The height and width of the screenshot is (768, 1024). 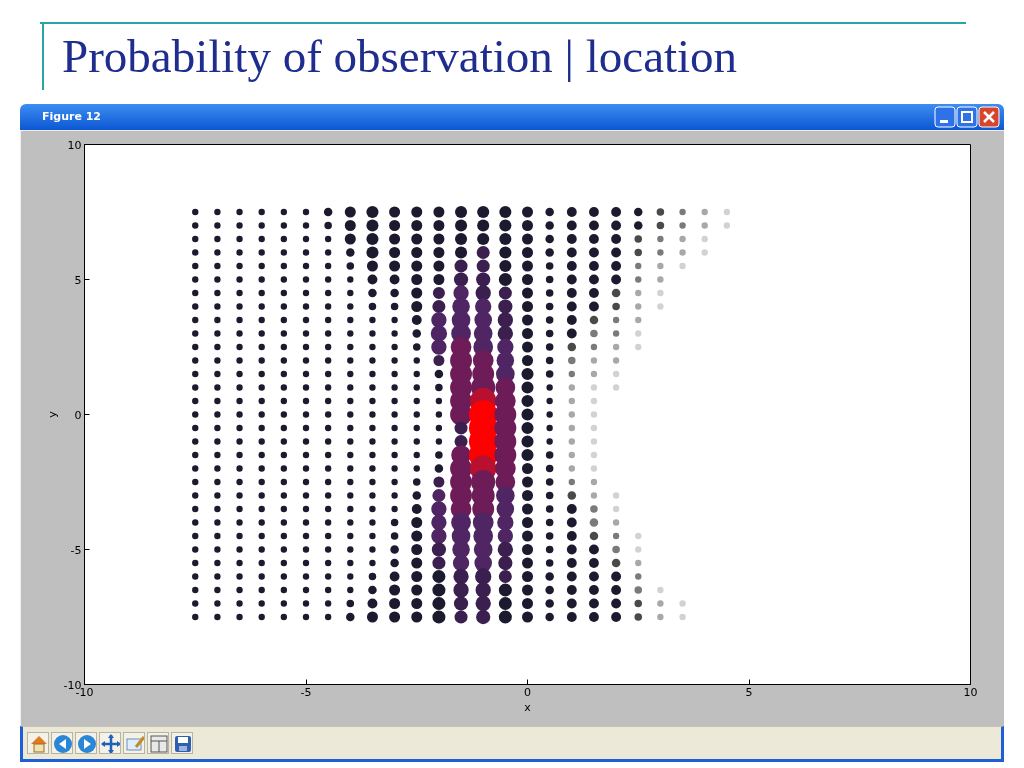 What do you see at coordinates (76, 550) in the screenshot?
I see `y-tick-label: -5` at bounding box center [76, 550].